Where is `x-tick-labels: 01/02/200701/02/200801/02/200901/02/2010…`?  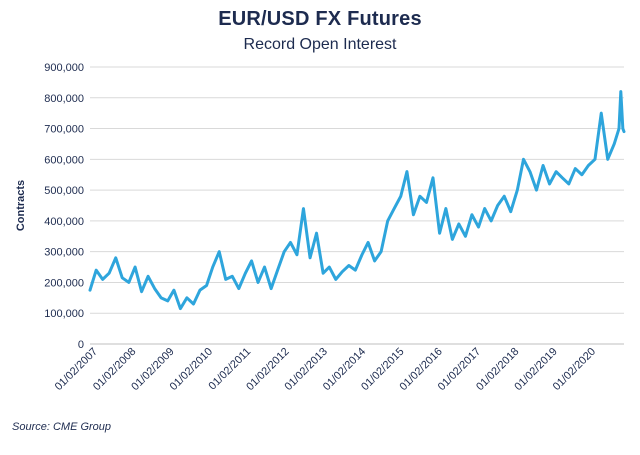
x-tick-labels: 01/02/200701/02/200801/02/200901/02/2010… is located at coordinates (325, 369).